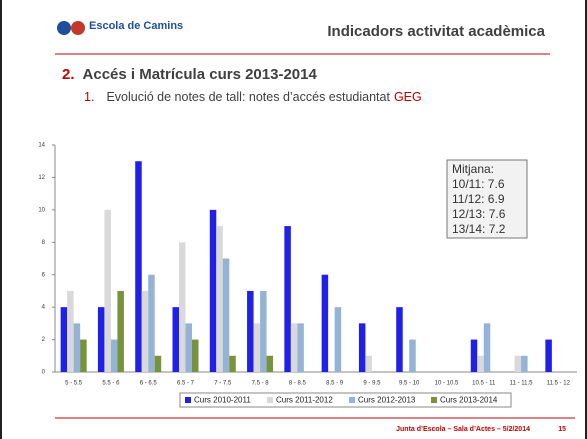 Image resolution: width=587 pixels, height=439 pixels. What do you see at coordinates (298, 384) in the screenshot?
I see `x-tick-label: 8 - 8.5` at bounding box center [298, 384].